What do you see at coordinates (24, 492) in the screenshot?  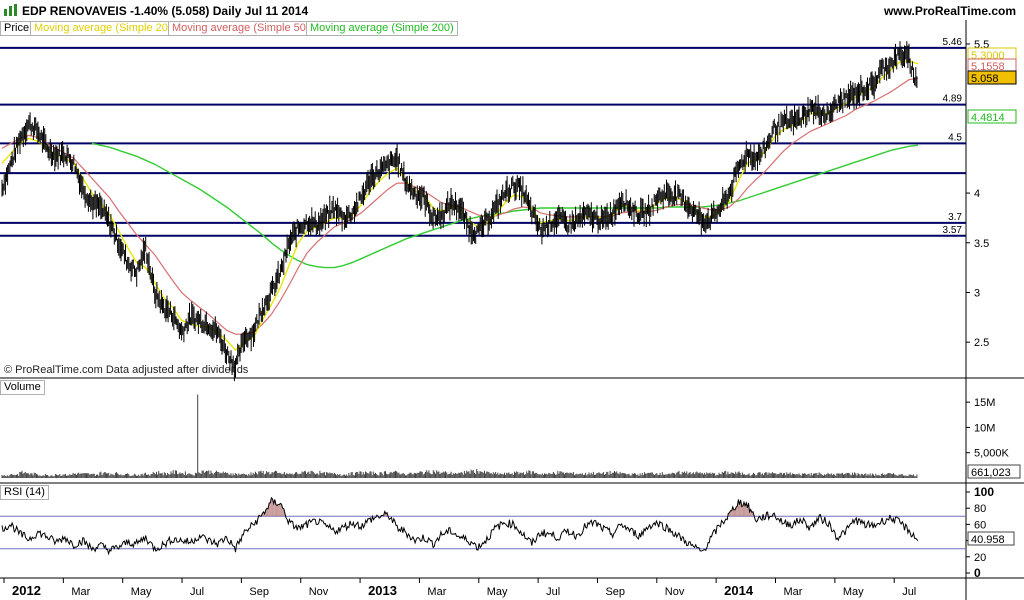 I see `panel-label-rsi: RSI (14)` at bounding box center [24, 492].